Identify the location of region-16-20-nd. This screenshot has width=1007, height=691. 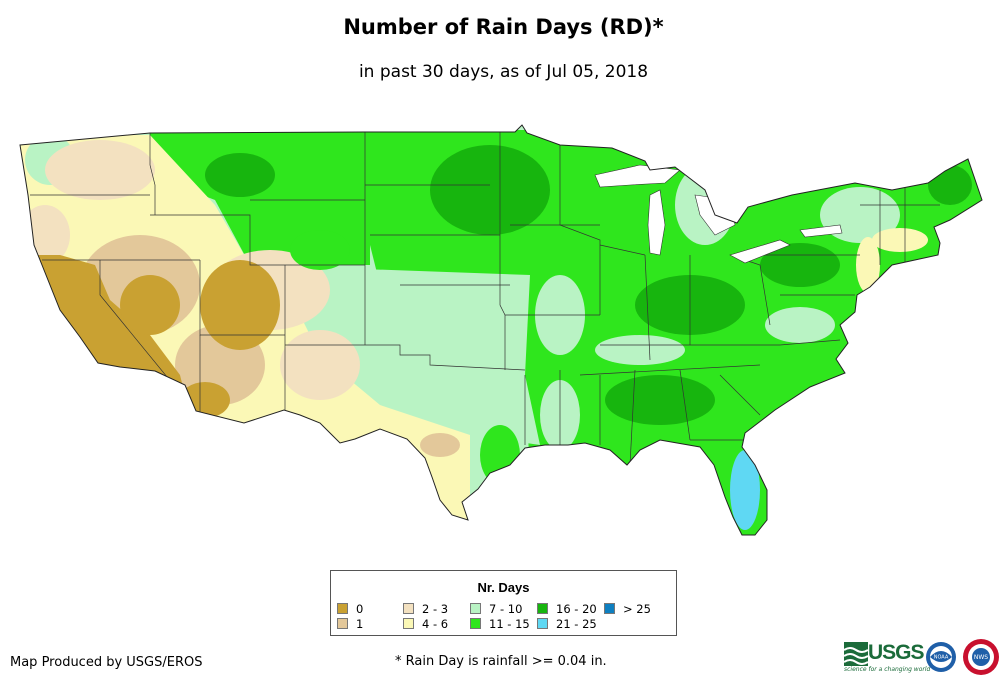
(490, 190).